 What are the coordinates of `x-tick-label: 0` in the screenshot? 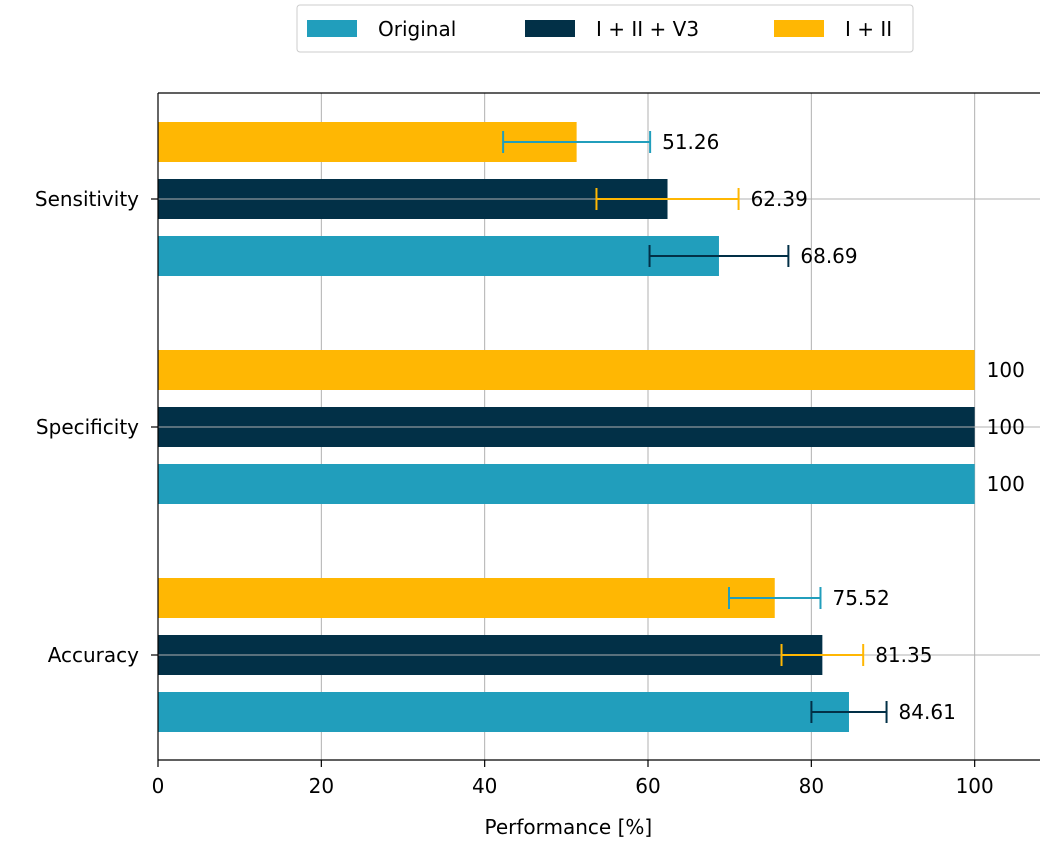 It's located at (158, 786).